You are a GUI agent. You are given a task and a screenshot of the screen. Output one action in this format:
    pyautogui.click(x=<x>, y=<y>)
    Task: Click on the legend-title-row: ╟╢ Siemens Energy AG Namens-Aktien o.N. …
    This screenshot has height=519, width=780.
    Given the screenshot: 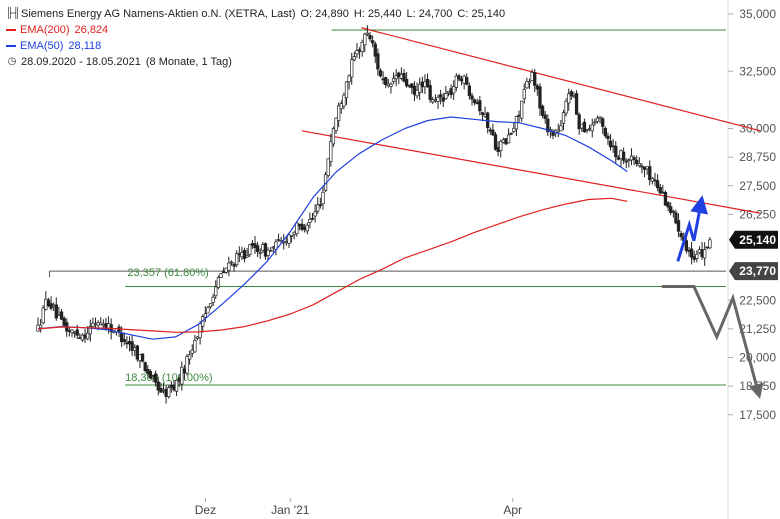 What is the action you would take?
    pyautogui.click(x=255, y=14)
    